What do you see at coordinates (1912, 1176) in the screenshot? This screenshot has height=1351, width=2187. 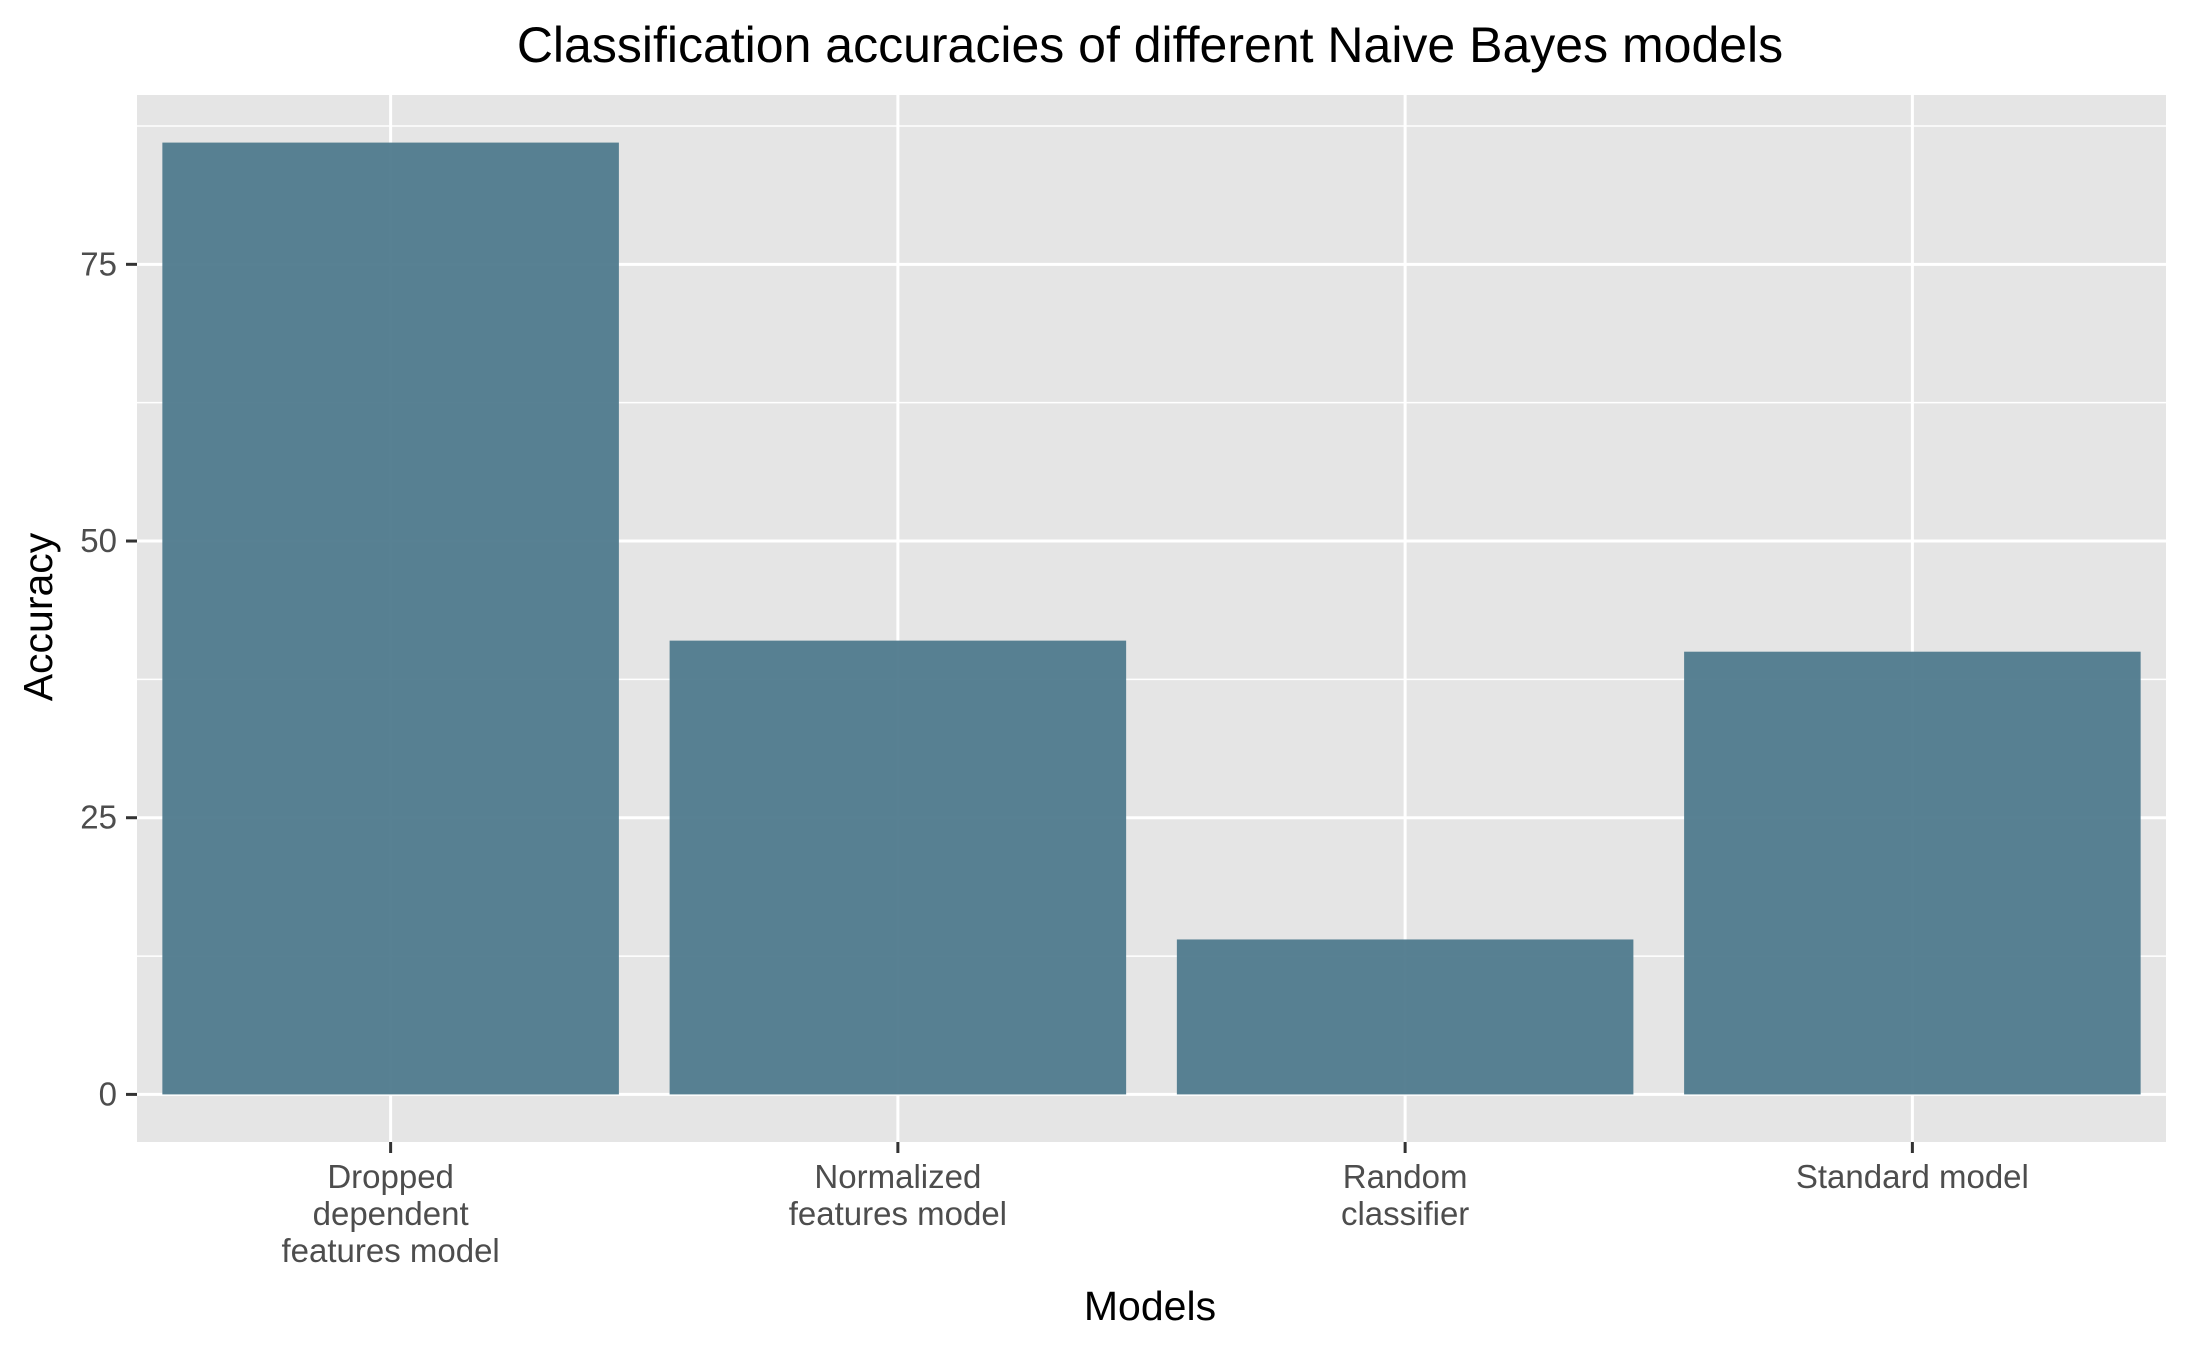 I see `x-tick-label: Standard model` at bounding box center [1912, 1176].